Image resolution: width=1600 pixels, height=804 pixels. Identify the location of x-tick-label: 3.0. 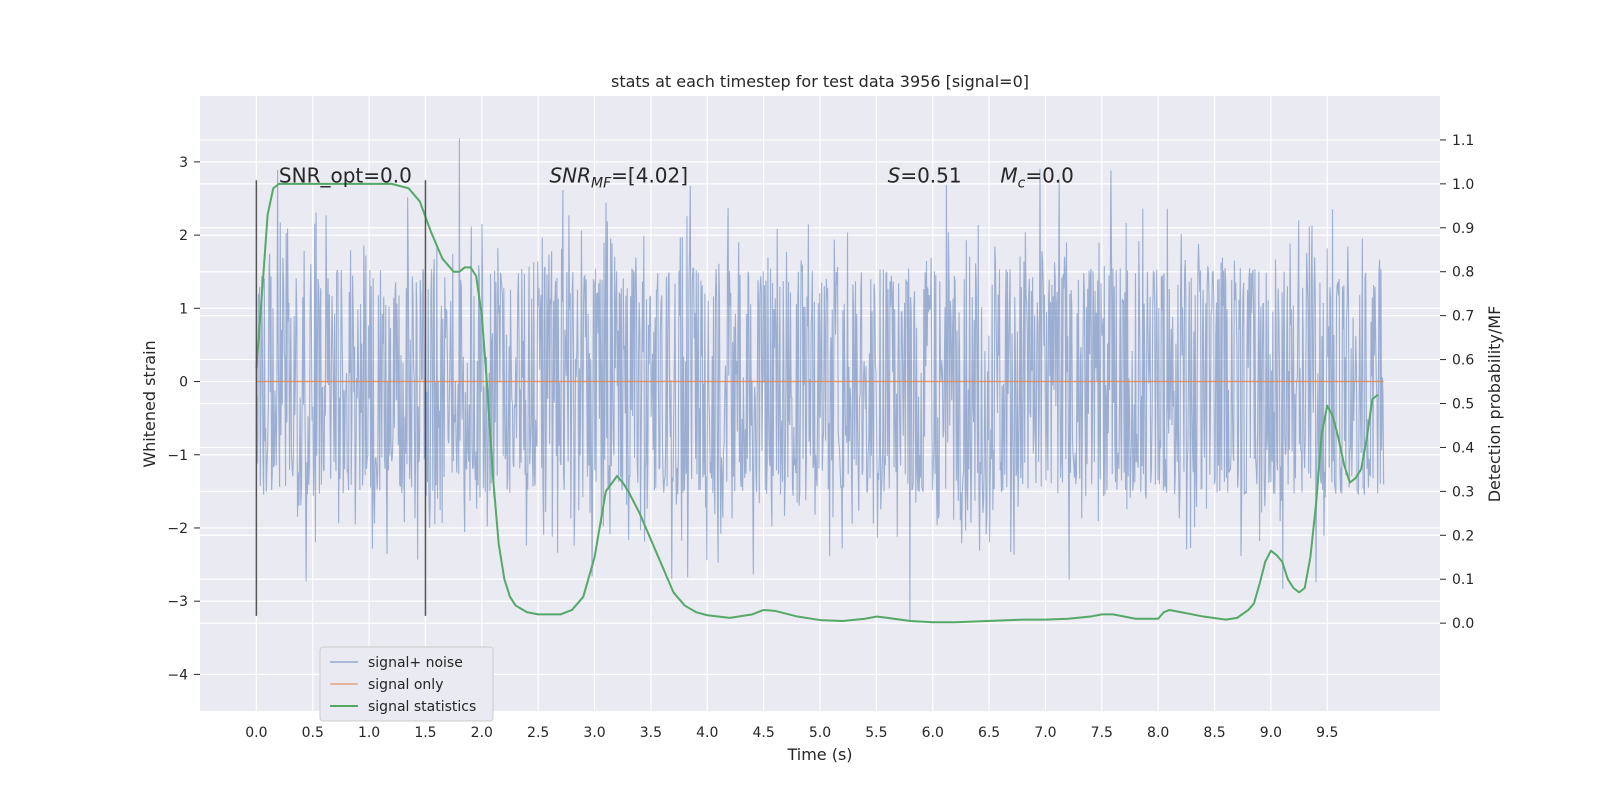
(594, 733).